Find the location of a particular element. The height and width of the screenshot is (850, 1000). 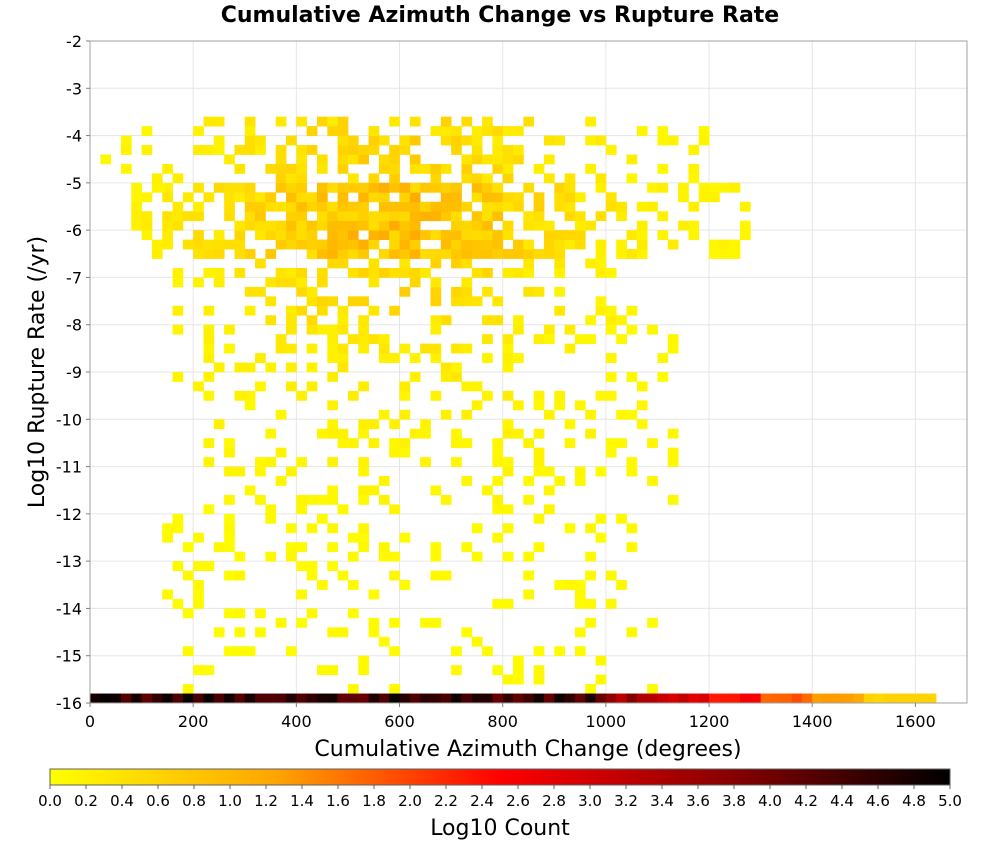

colorbar-tick-label: 1.2 is located at coordinates (266, 801).